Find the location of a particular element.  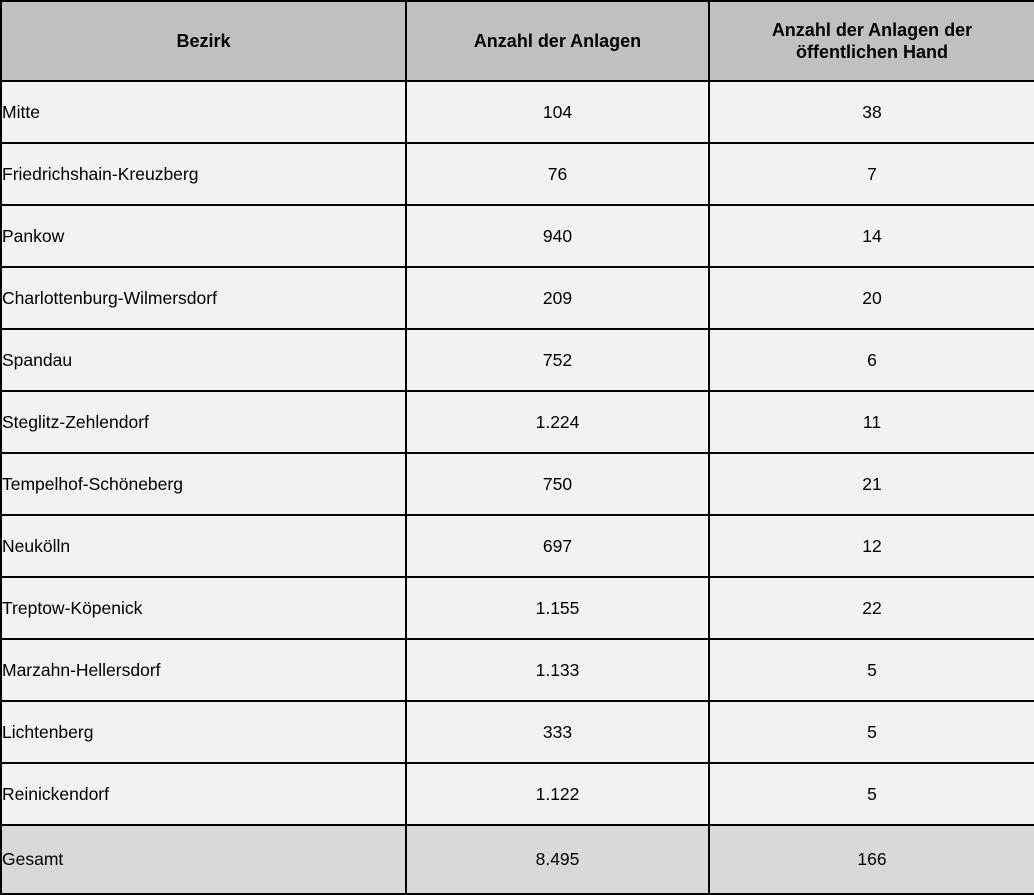

cell-anzahl: 752 is located at coordinates (557, 360).